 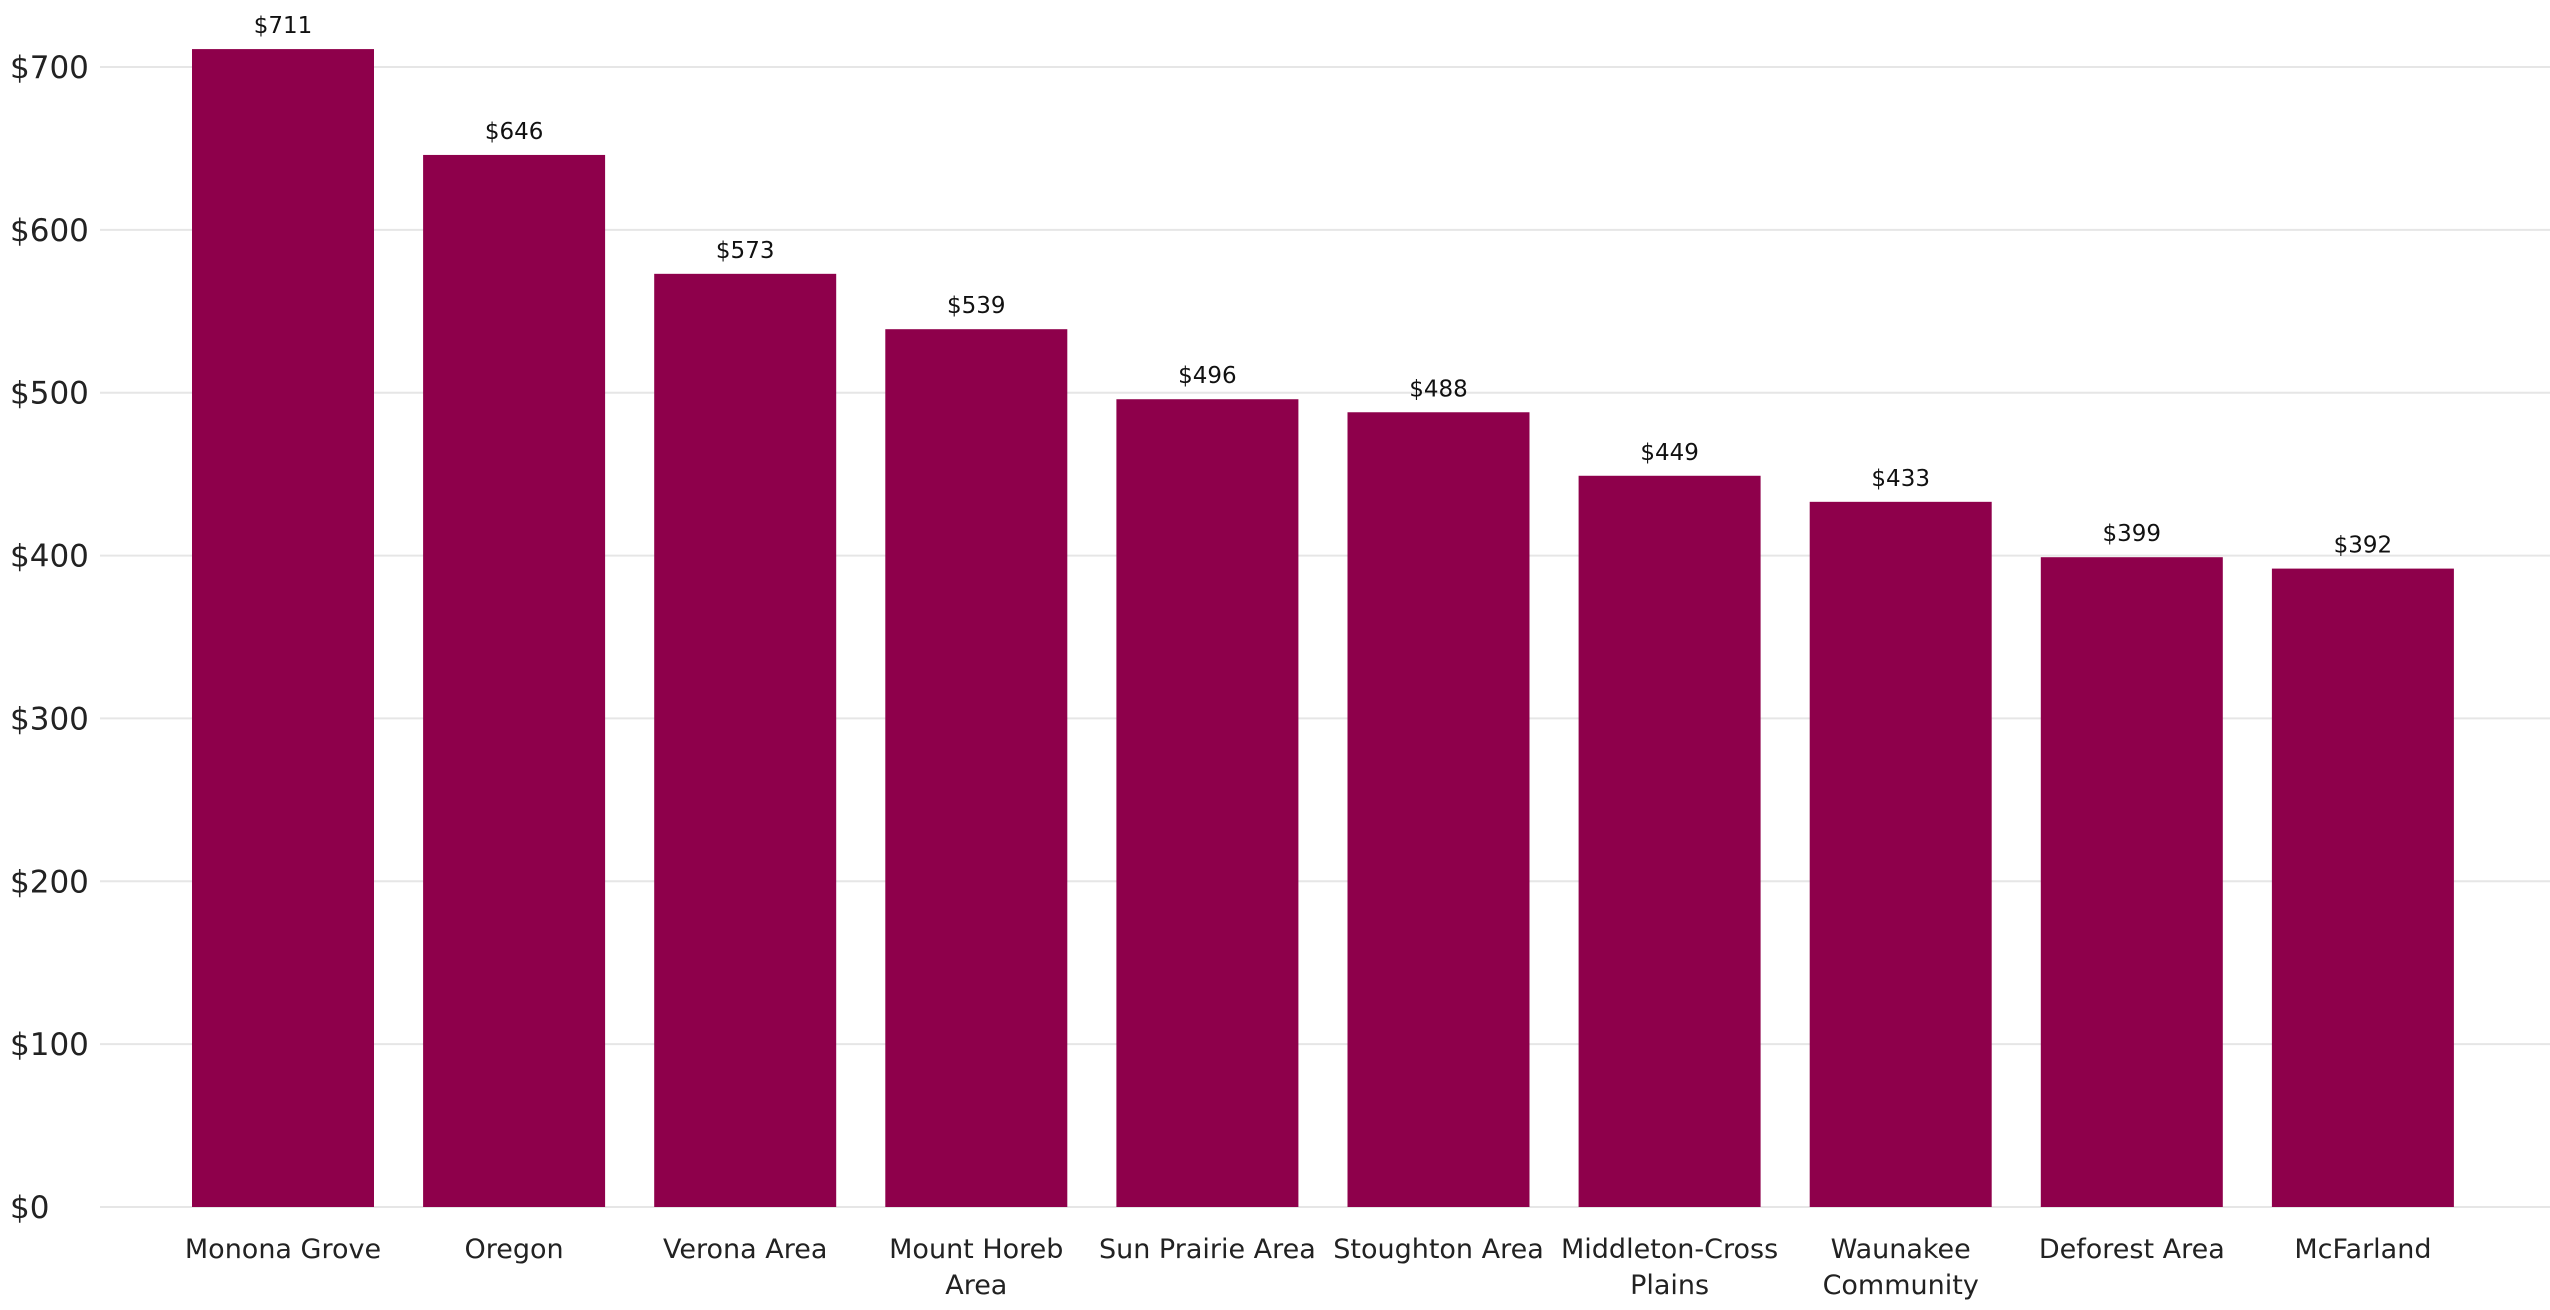 What do you see at coordinates (1669, 1249) in the screenshot?
I see `x-tick-label-line: Middleton-Cross` at bounding box center [1669, 1249].